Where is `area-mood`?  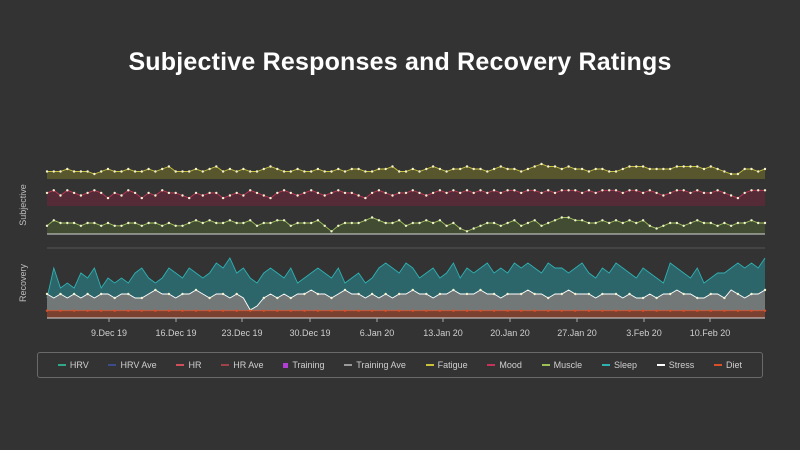 area-mood is located at coordinates (406, 198).